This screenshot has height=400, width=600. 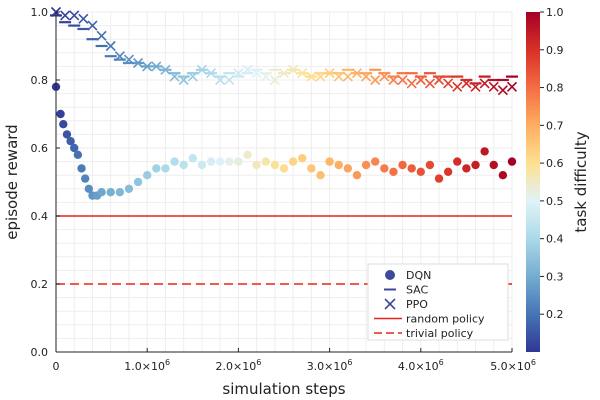 I want to click on colorbar-bar, so click(x=533, y=182).